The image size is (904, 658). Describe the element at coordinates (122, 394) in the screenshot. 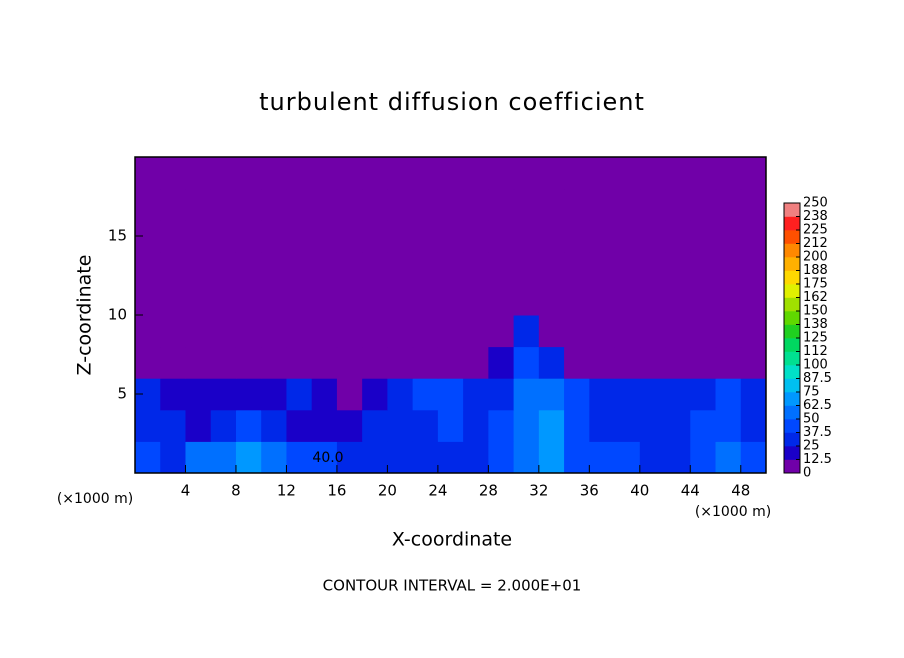

I see `y-tick-label: 5` at that location.